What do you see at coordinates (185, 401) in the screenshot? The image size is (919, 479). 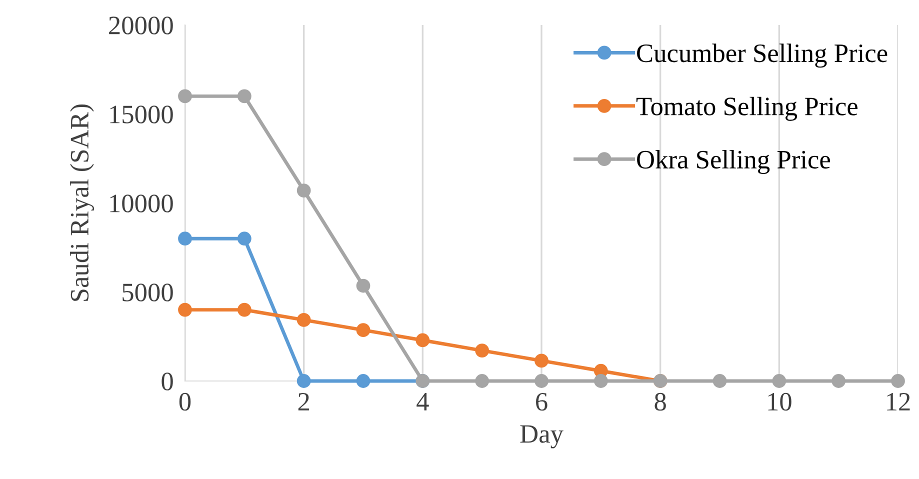 I see `x-tick-label: 0` at bounding box center [185, 401].